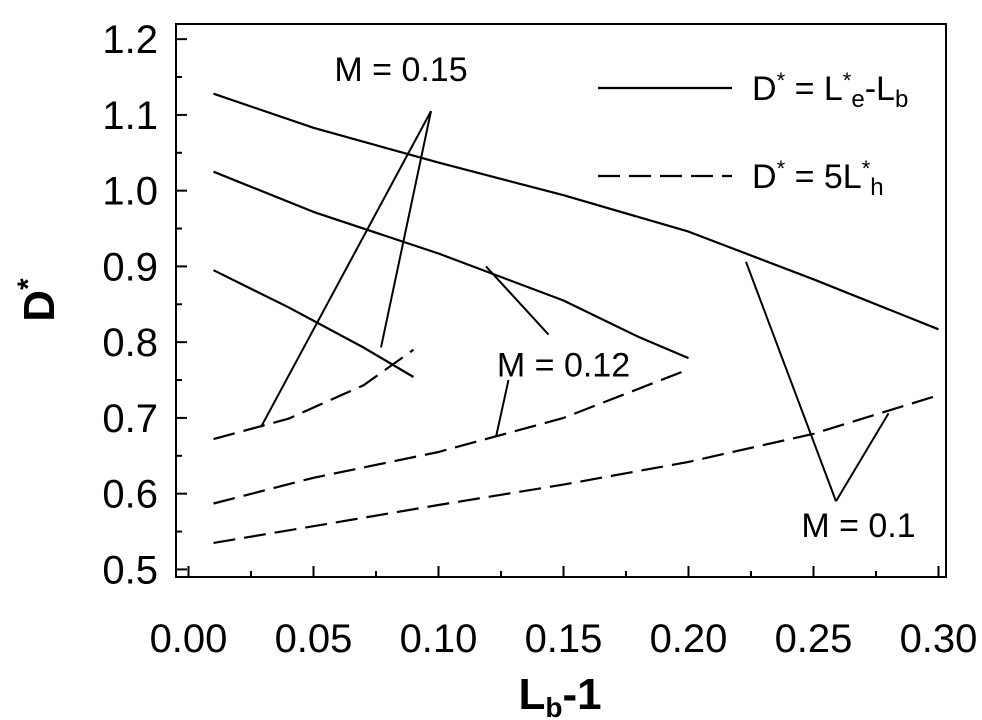 This screenshot has width=982, height=720. Describe the element at coordinates (130, 116) in the screenshot. I see `y-tick-label: 1.1` at that location.